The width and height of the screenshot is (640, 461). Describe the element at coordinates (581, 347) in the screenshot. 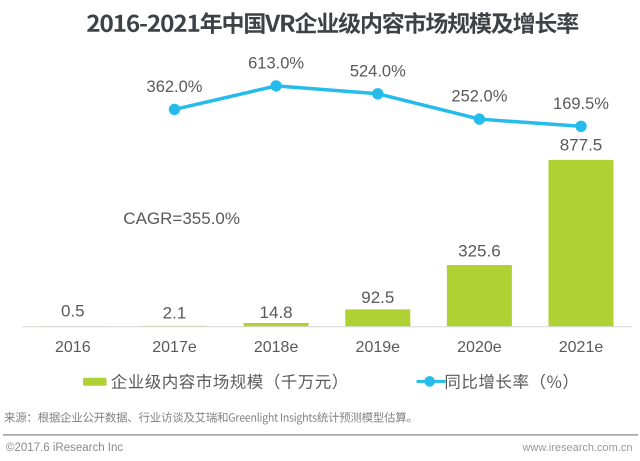

I see `svg-text: 2021e` at that location.